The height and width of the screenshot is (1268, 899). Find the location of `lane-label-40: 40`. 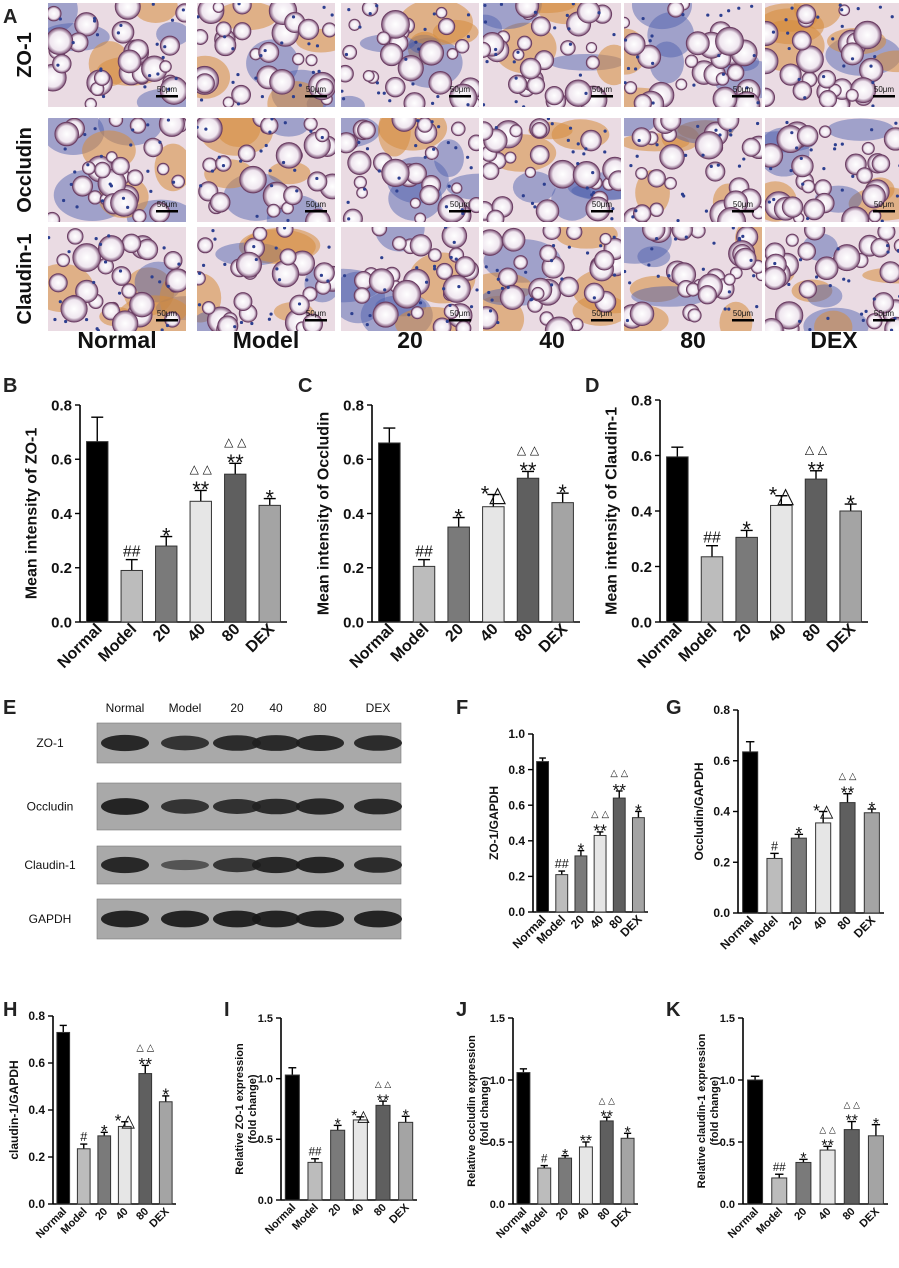

lane-label-40: 40 is located at coordinates (276, 708).